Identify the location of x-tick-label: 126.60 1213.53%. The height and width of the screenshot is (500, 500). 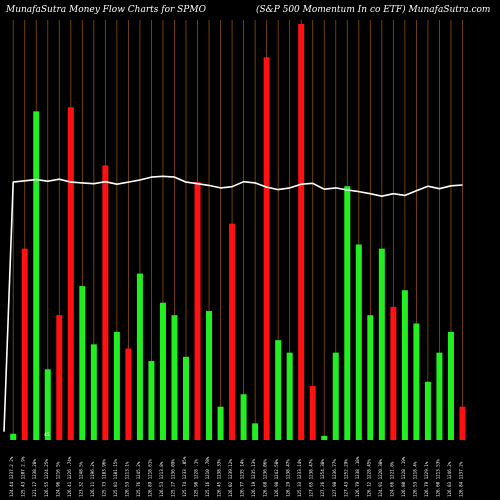
(437, 478).